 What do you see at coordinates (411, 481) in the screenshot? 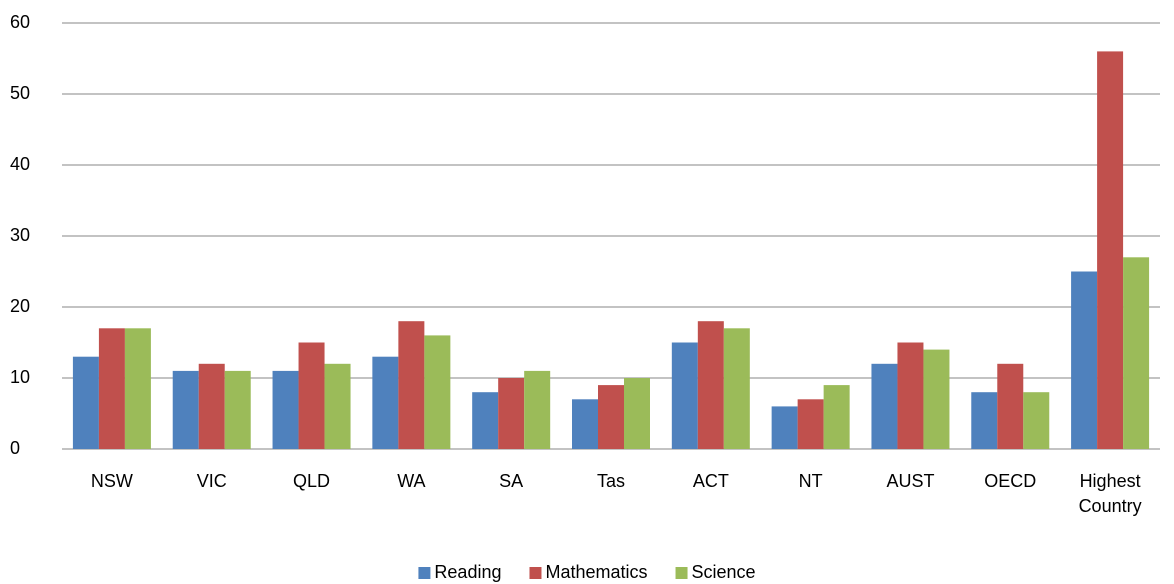
I see `x-tick-label: WA` at bounding box center [411, 481].